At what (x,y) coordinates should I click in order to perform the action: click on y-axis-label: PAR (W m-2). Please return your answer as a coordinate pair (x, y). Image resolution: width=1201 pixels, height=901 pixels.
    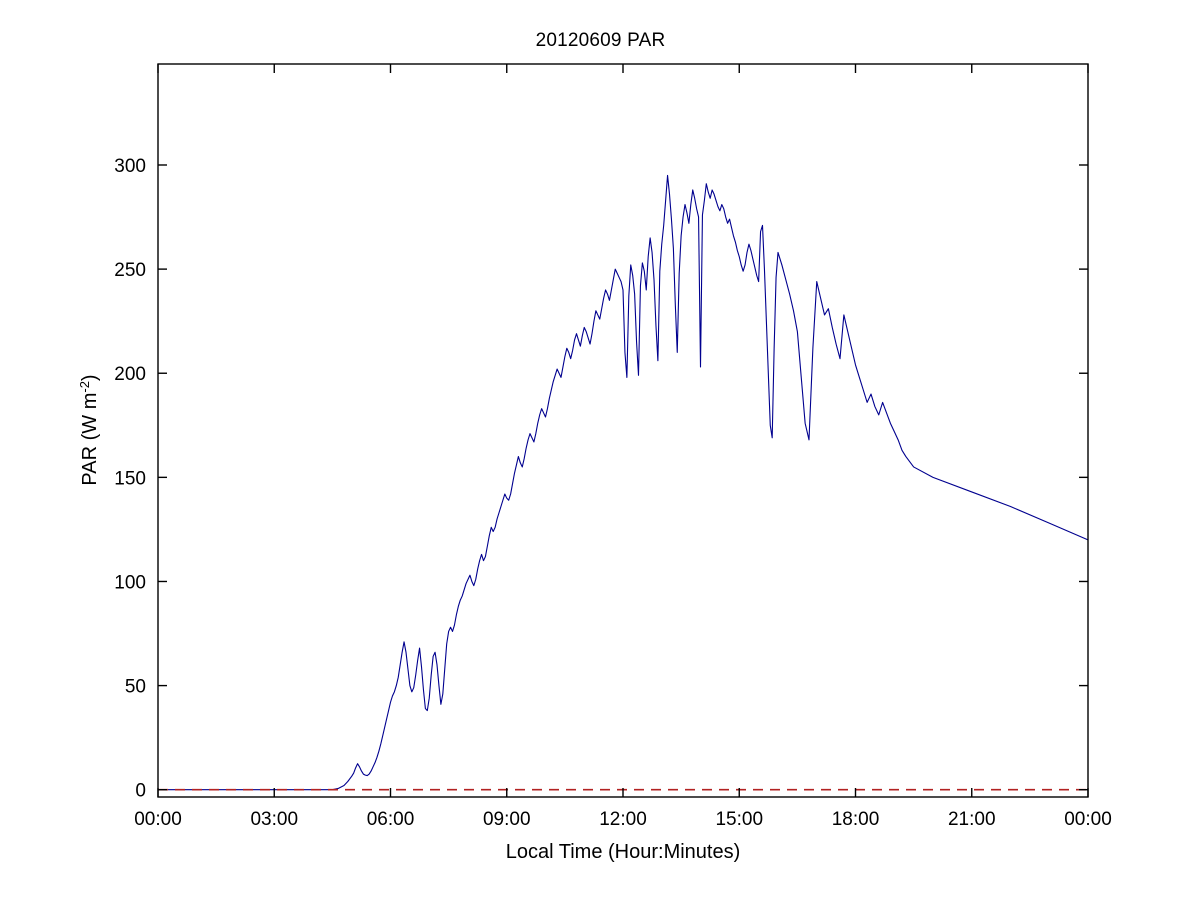
    Looking at the image, I should click on (89, 429).